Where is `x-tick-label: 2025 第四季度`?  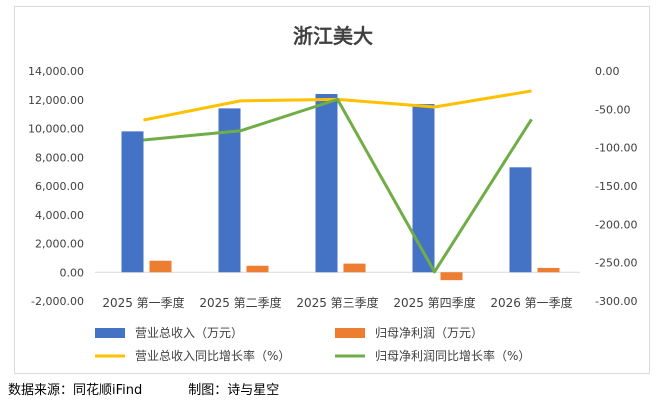
x-tick-label: 2025 第四季度 is located at coordinates (434, 302).